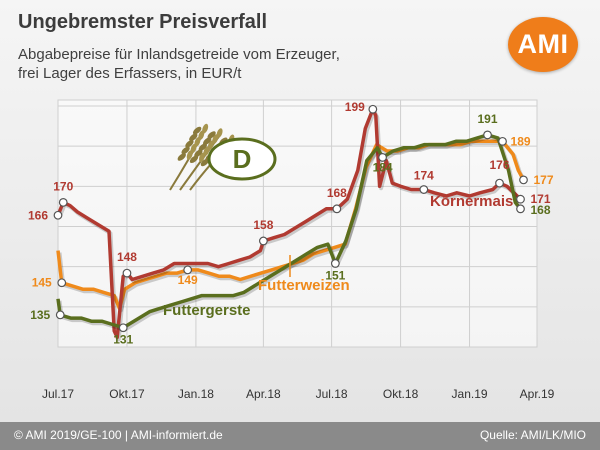 The width and height of the screenshot is (600, 450). What do you see at coordinates (58, 394) in the screenshot?
I see `x-tick-label: Jul.17` at bounding box center [58, 394].